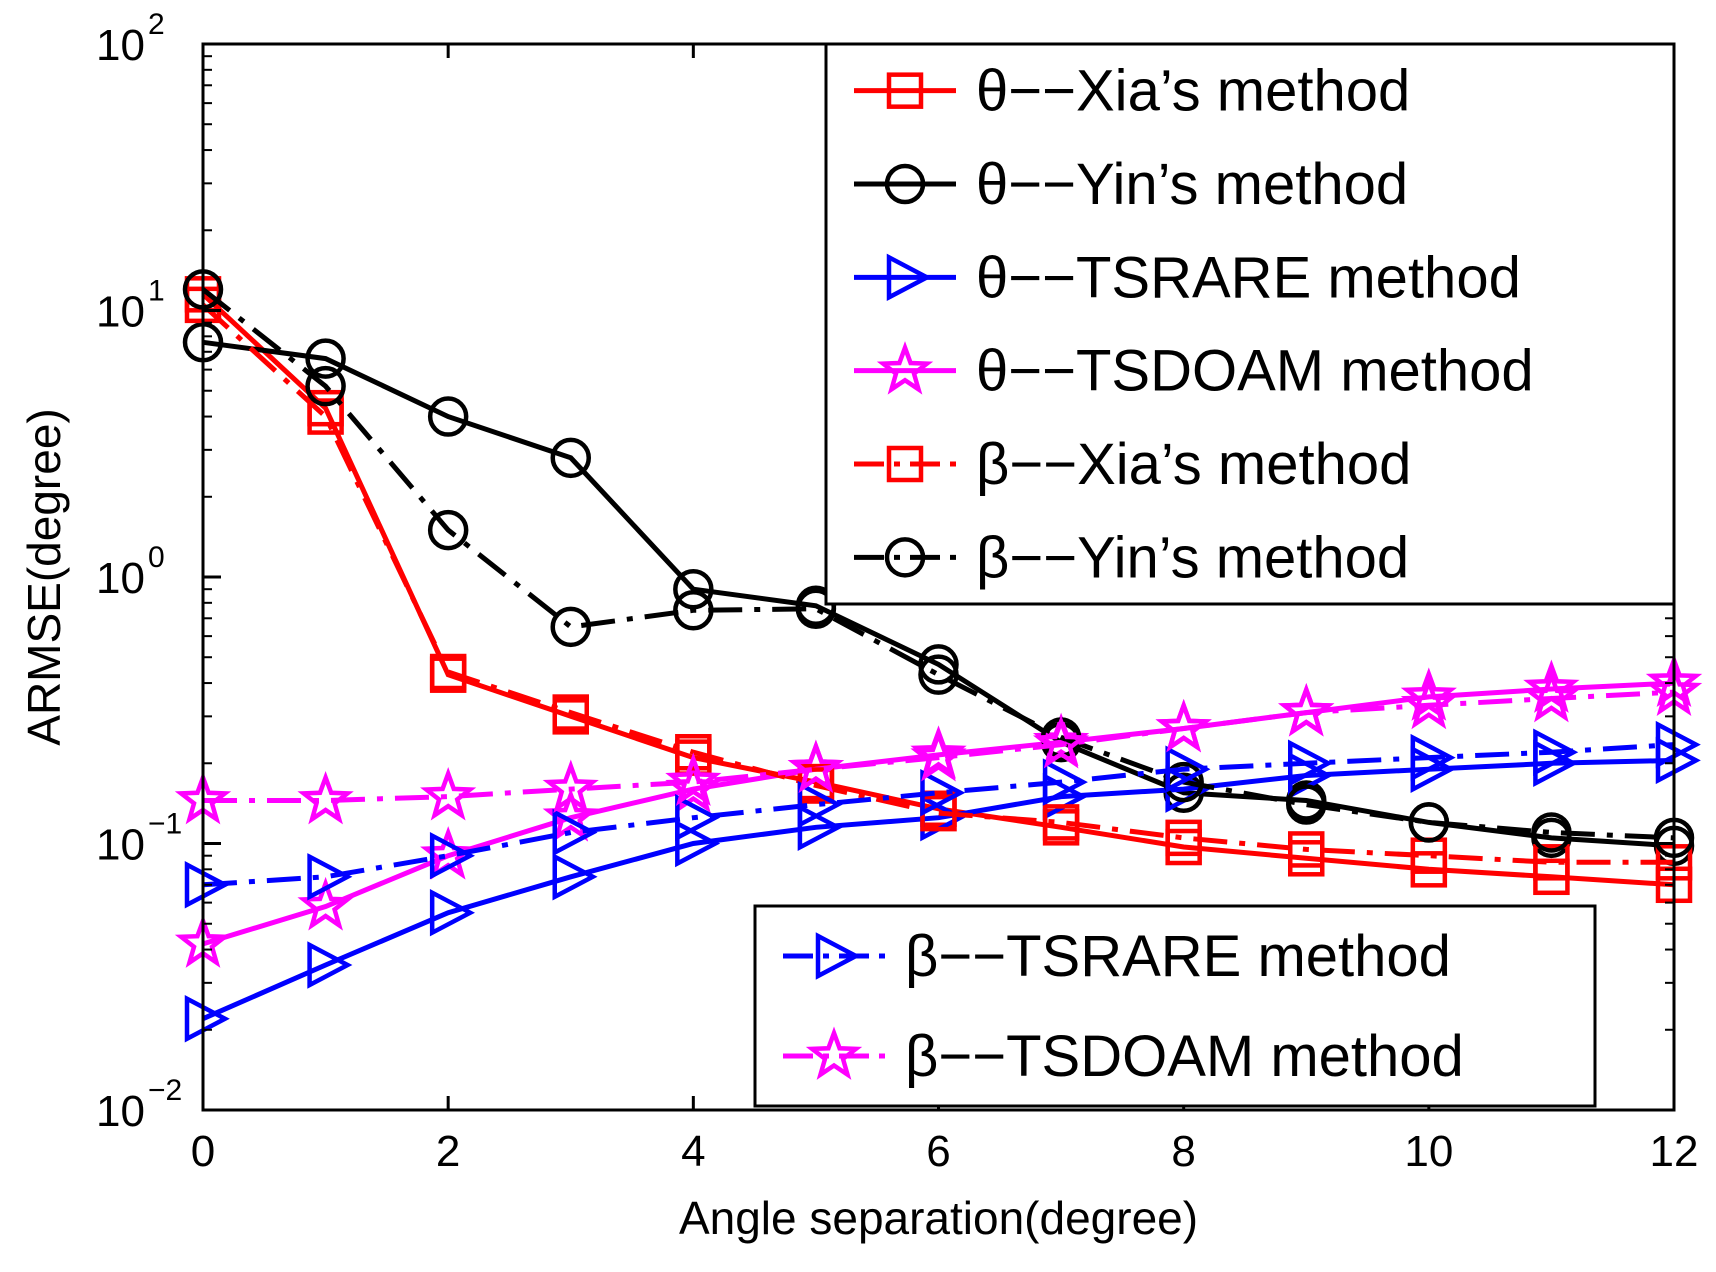  What do you see at coordinates (165, 824) in the screenshot?
I see `y-tick-exponent: −1` at bounding box center [165, 824].